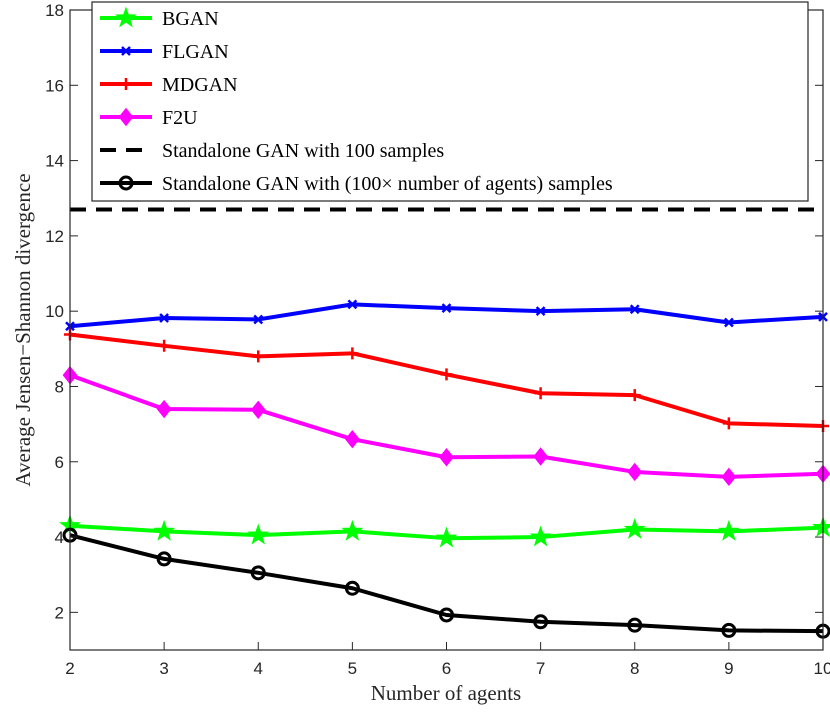 The width and height of the screenshot is (830, 727). I want to click on x-tick-label-3: 5, so click(352, 668).